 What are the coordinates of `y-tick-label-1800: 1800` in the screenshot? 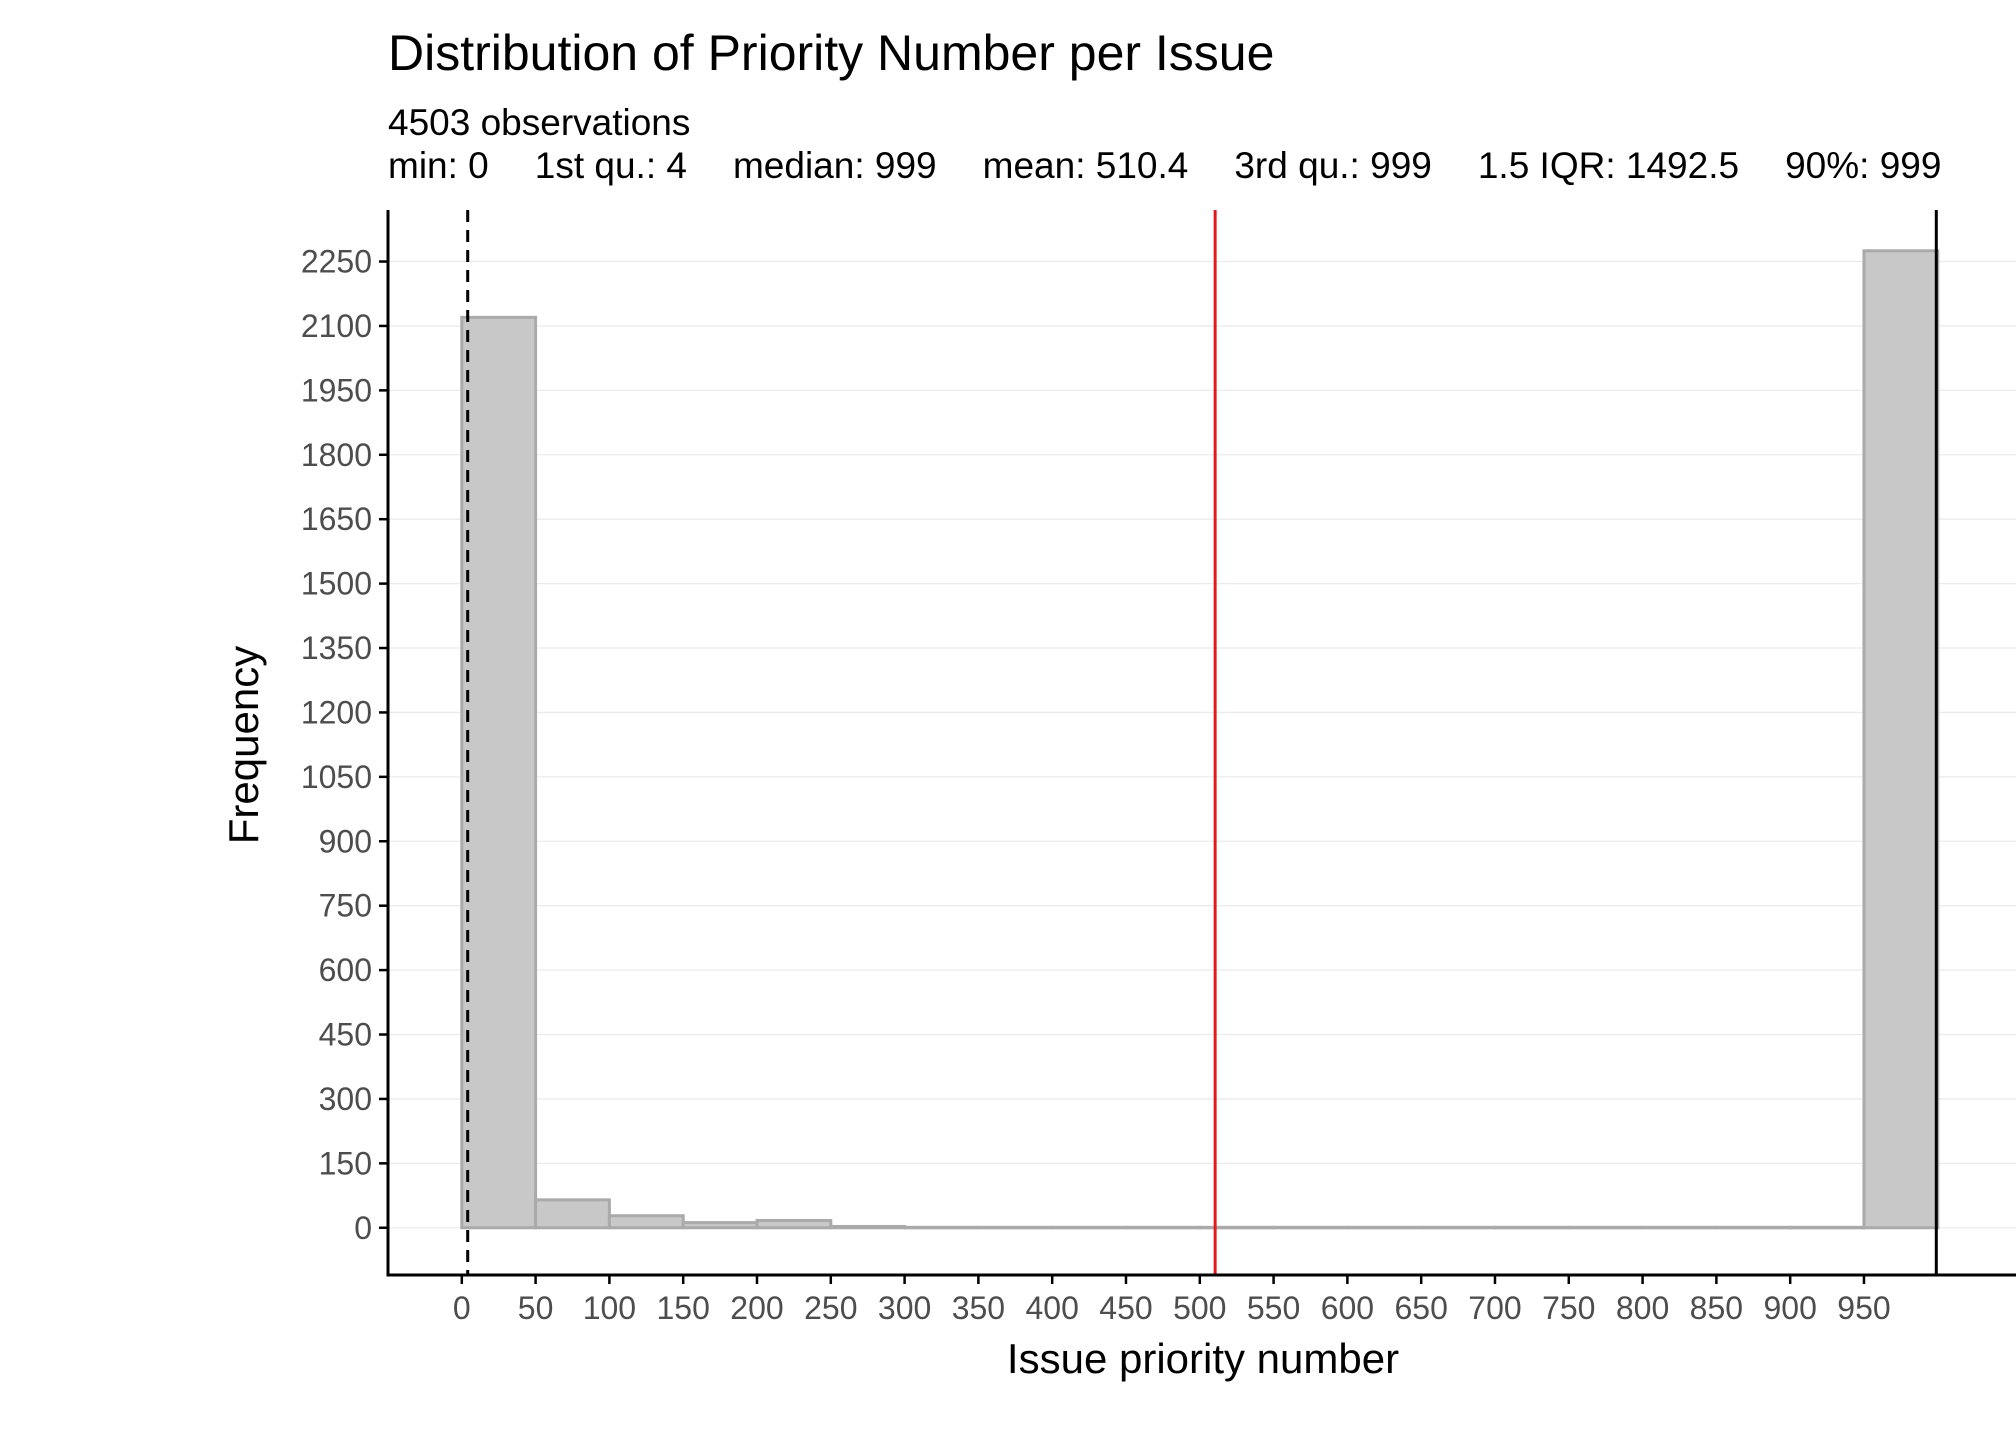 It's located at (336, 455).